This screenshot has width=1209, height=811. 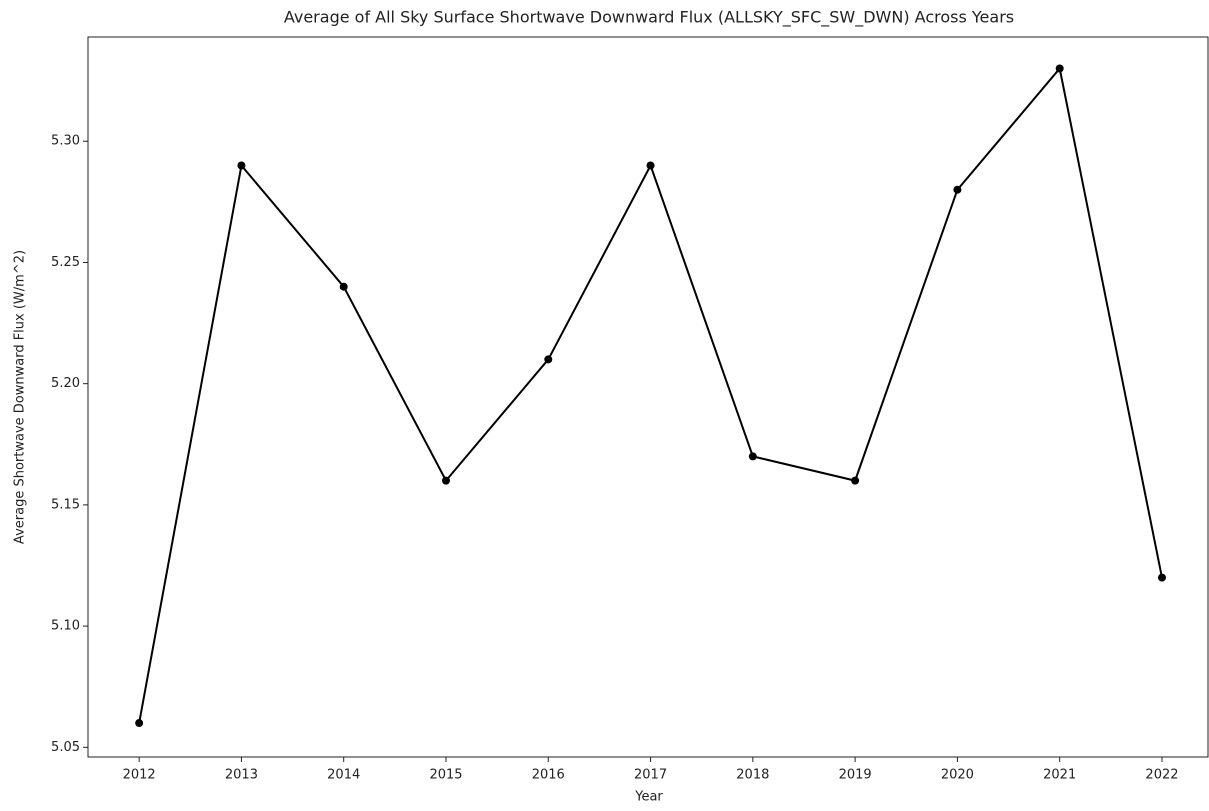 I want to click on x-tick-label: 2019, so click(x=855, y=775).